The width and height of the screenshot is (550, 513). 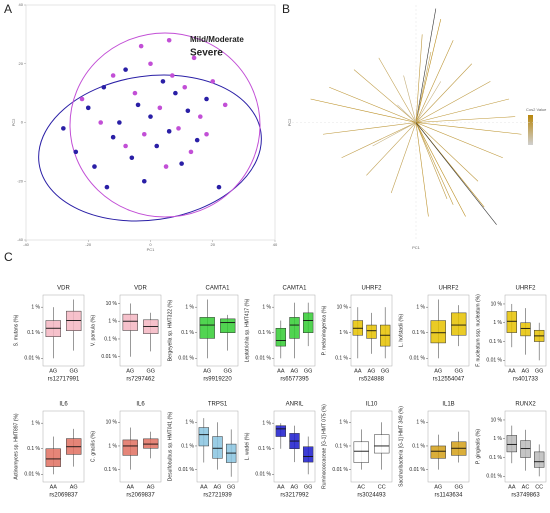 I want to click on x-tick-label: AA, so click(x=358, y=371).